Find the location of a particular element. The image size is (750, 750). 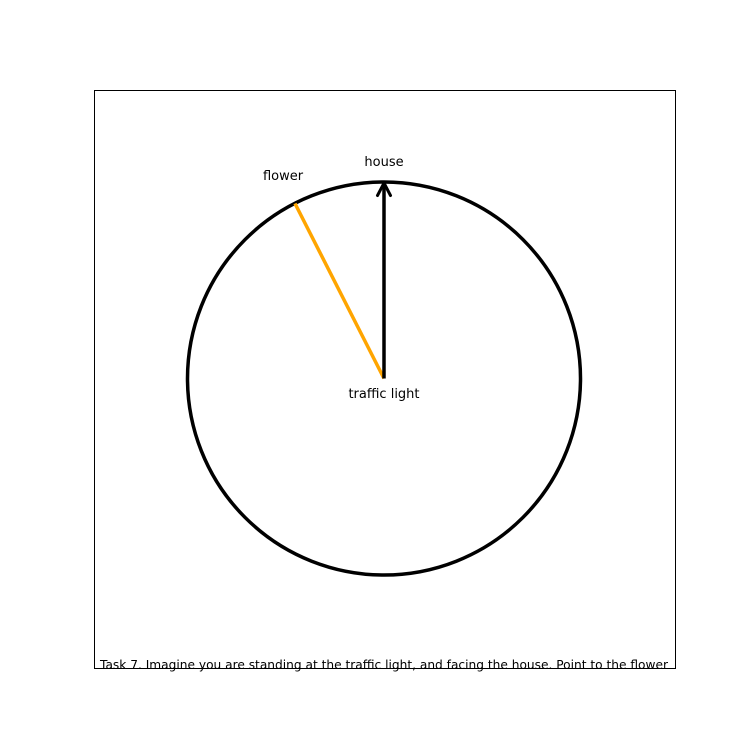

house-label: house is located at coordinates (383, 162).